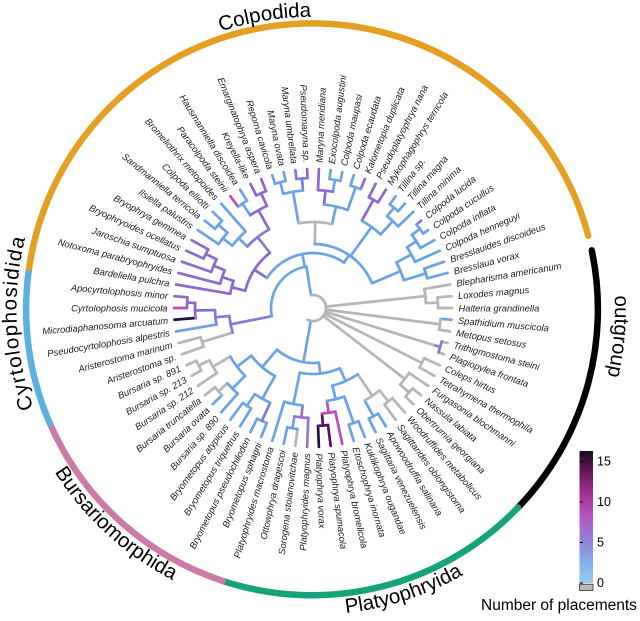  I want to click on svg-text: 10, so click(604, 502).